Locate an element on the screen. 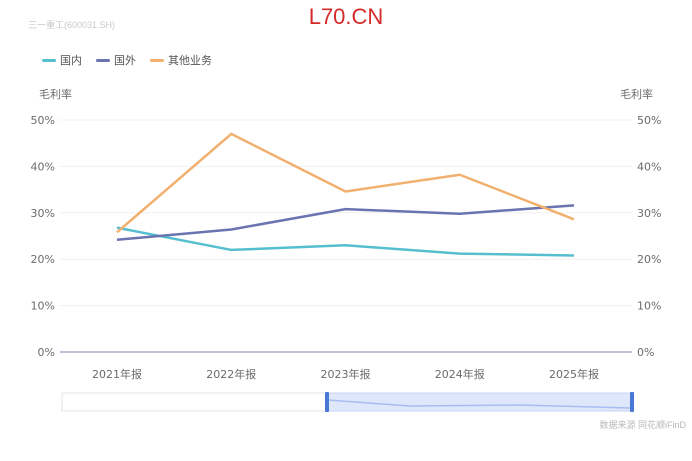 Image resolution: width=692 pixels, height=461 pixels. watermark: L70.CN is located at coordinates (346, 16).